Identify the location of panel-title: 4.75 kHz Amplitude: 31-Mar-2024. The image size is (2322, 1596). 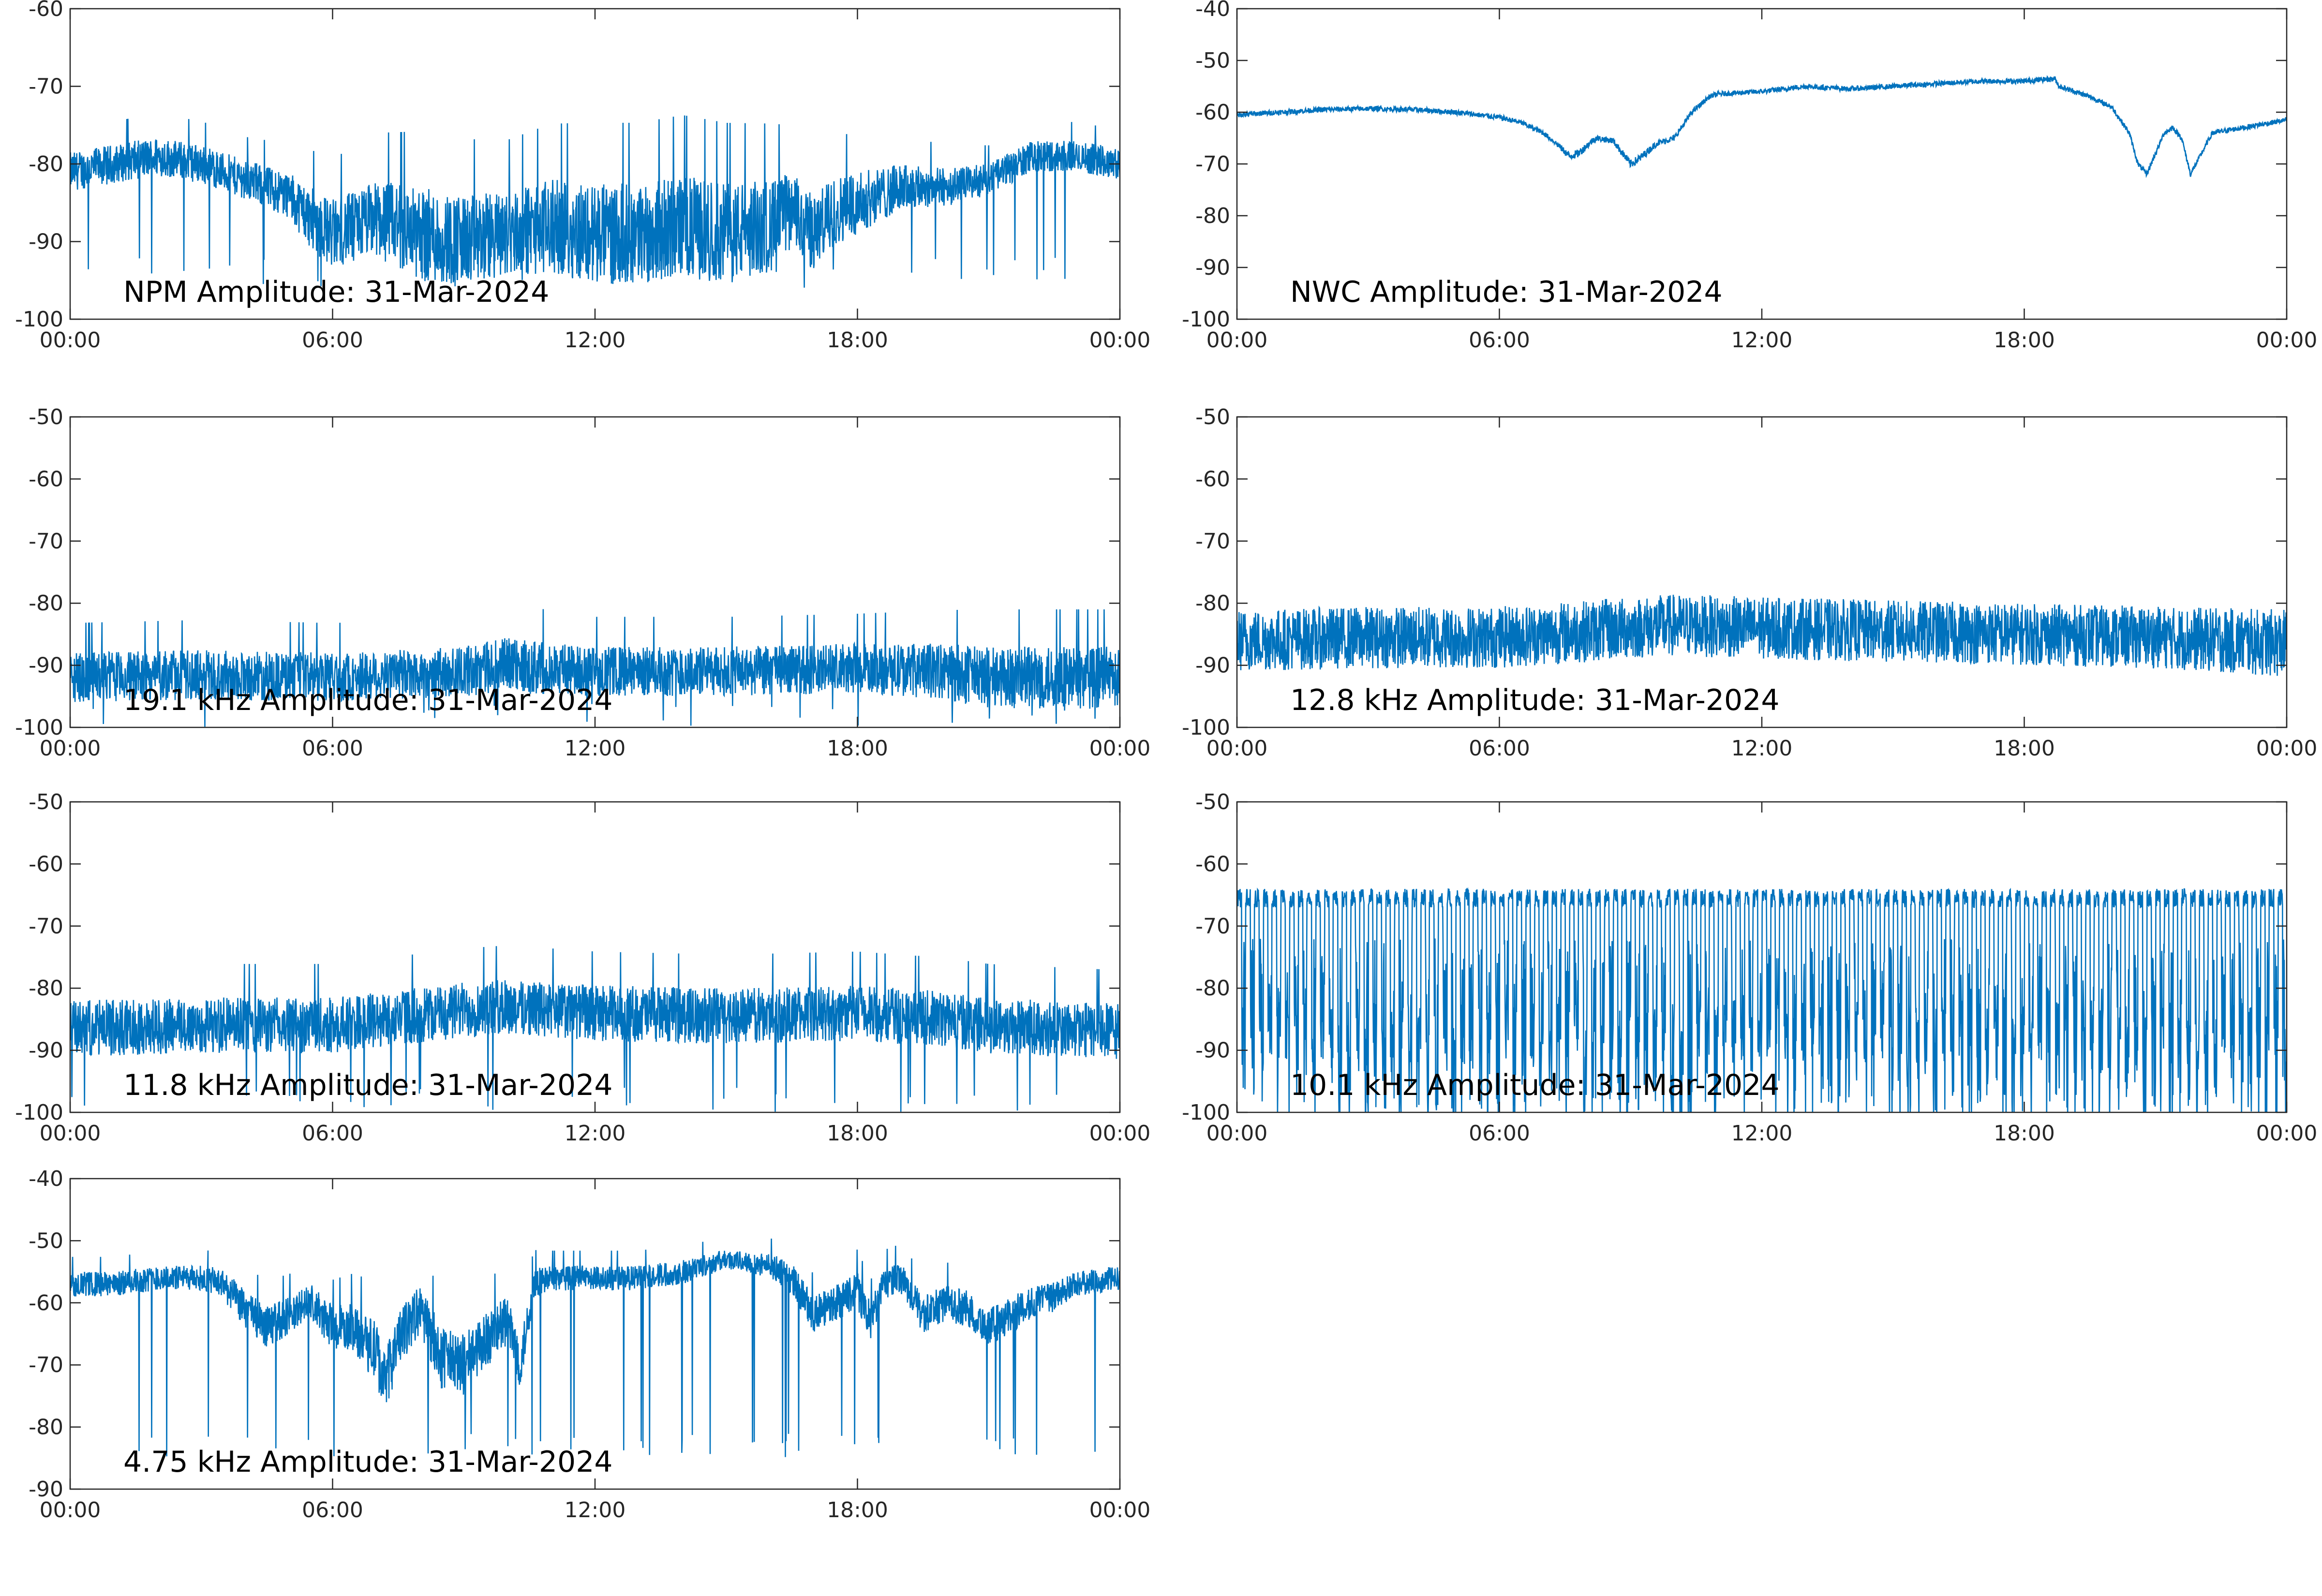
(368, 1462).